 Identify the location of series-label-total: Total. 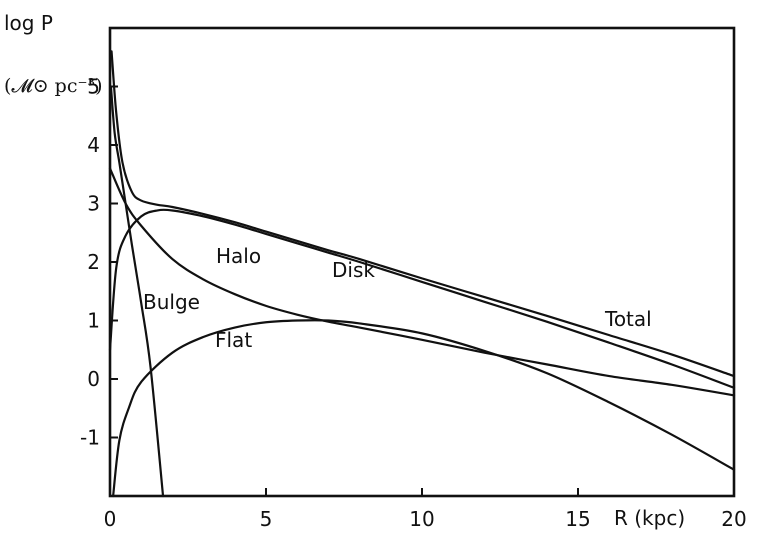
(628, 319).